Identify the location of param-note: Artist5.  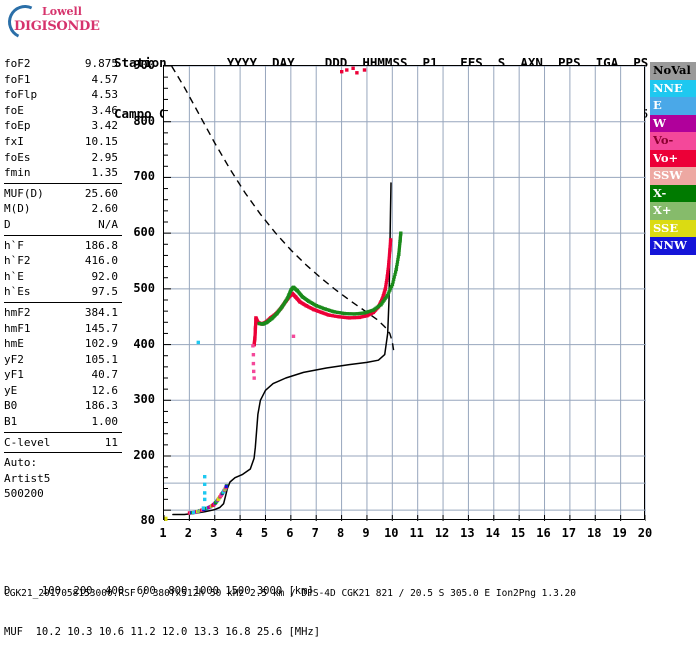
(27, 478).